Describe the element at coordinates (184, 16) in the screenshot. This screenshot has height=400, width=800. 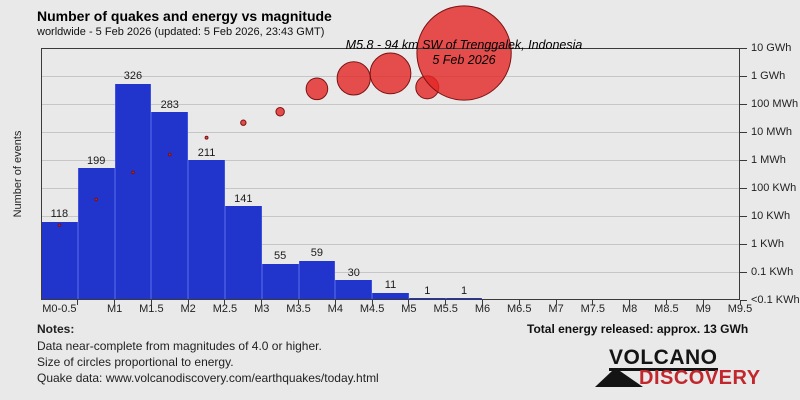
I see `chart-title: Number of quakes and energy vs magnitude` at that location.